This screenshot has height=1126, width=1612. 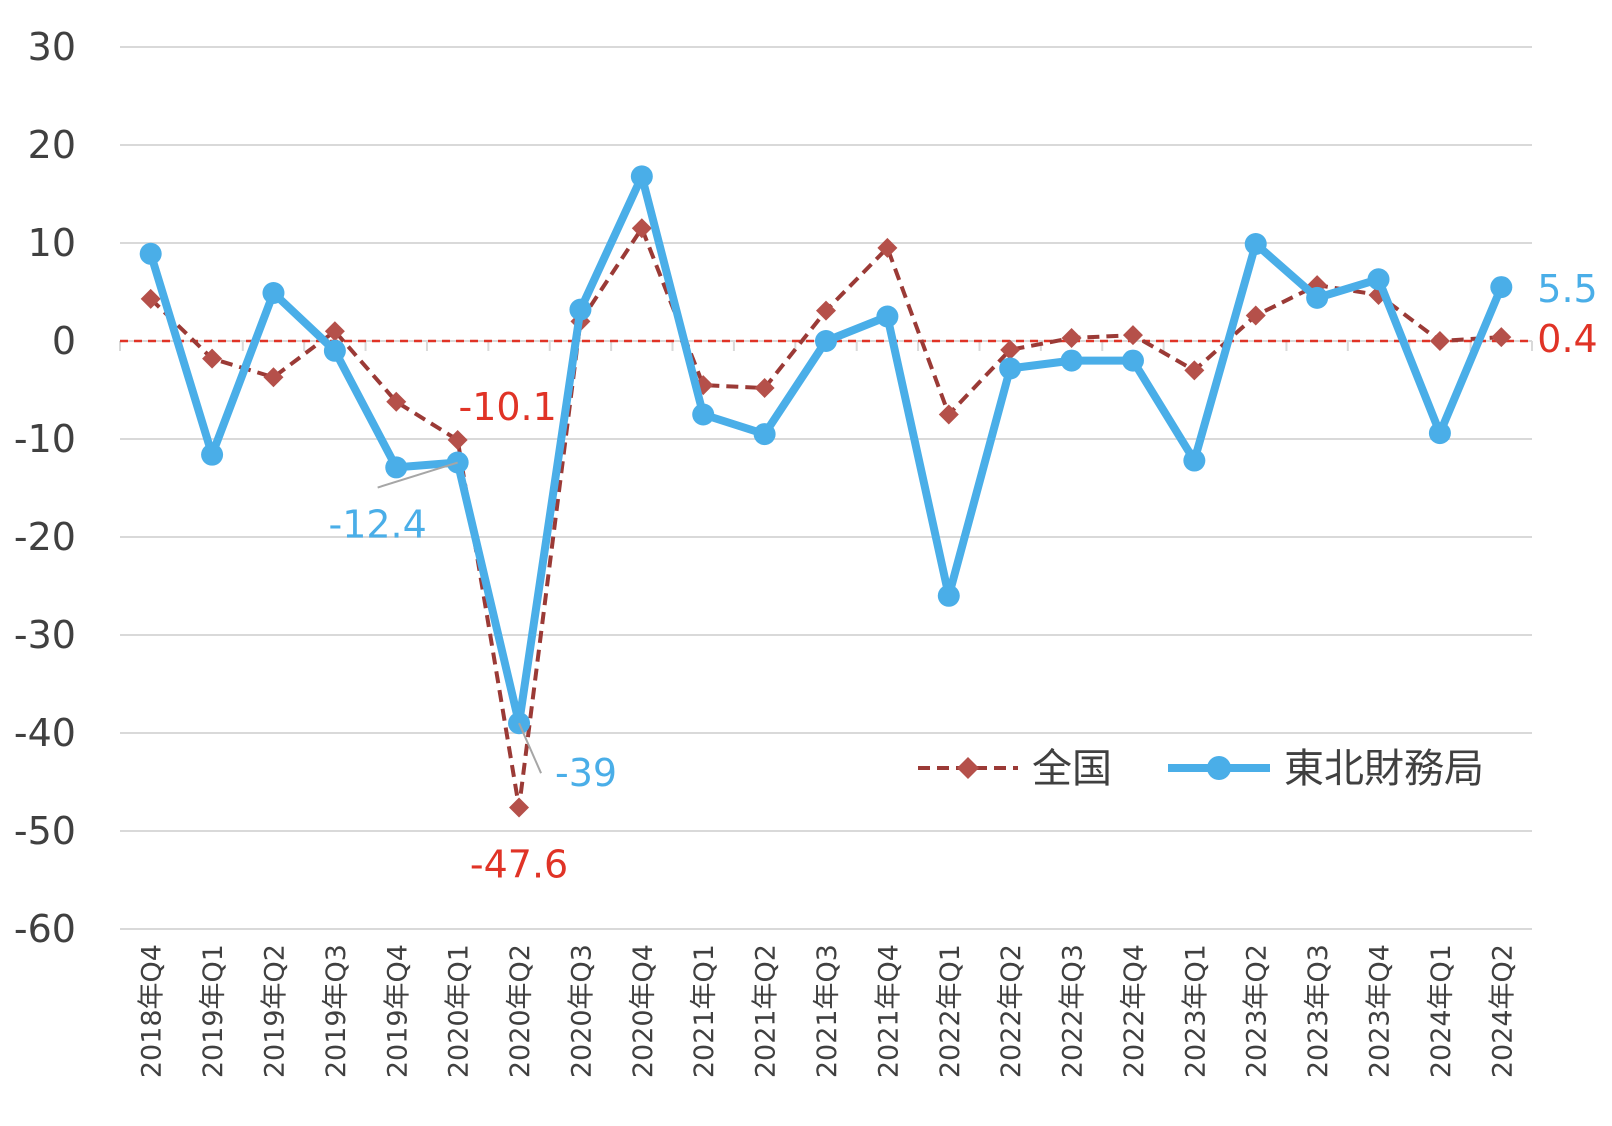 I want to click on x-tick-label: 2021年Q4, so click(x=888, y=1011).